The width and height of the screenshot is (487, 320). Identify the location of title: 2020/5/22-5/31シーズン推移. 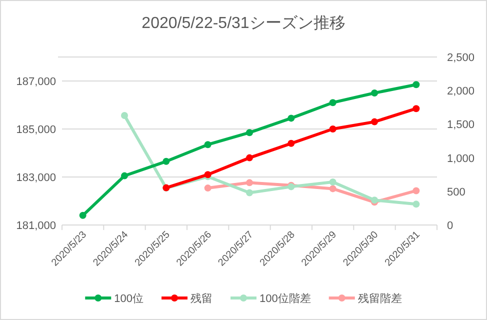
(244, 23).